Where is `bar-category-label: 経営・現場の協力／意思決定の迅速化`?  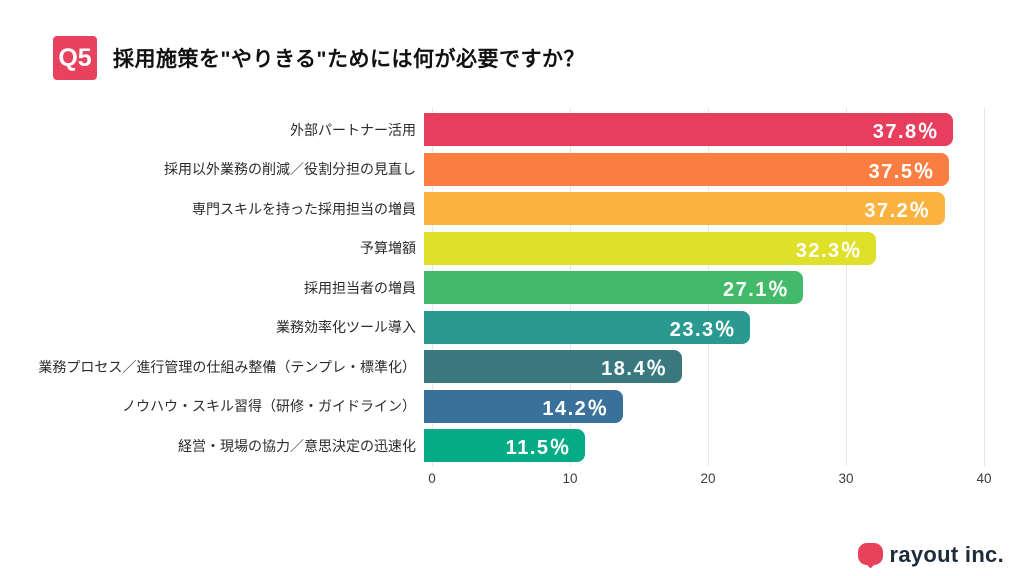
bar-category-label: 経営・現場の協力／意思決定の迅速化 is located at coordinates (297, 445).